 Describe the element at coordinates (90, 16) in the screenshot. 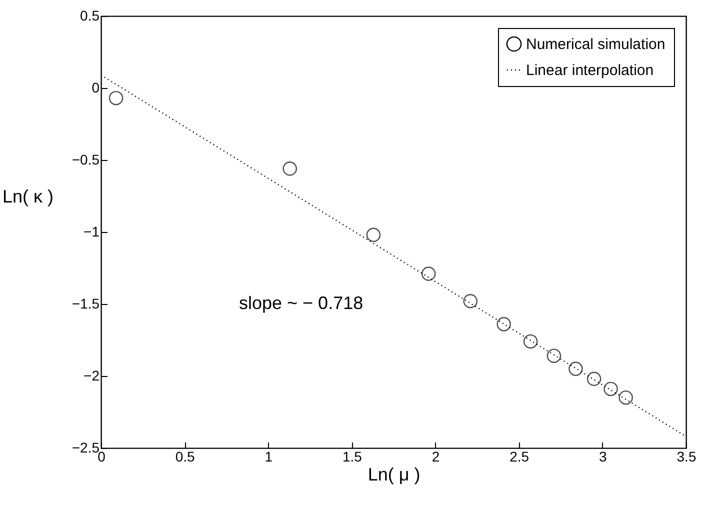

I see `y-tick-label: 0.5` at that location.